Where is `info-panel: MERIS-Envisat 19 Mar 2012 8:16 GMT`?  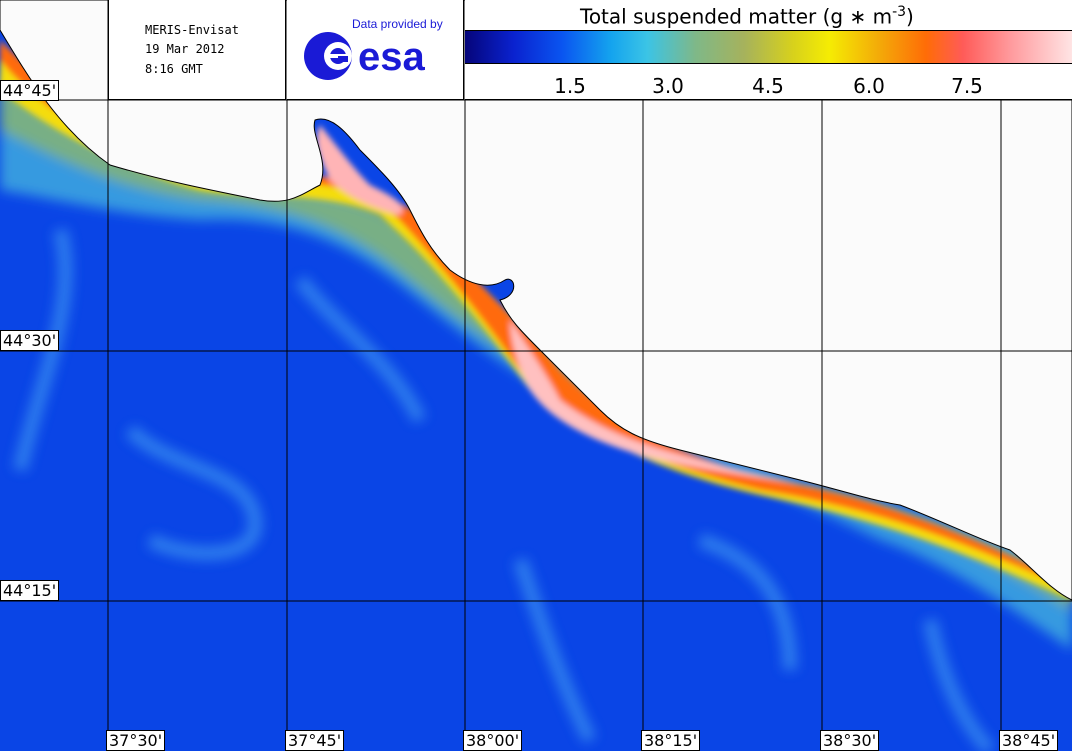
info-panel: MERIS-Envisat 19 Mar 2012 8:16 GMT is located at coordinates (197, 50).